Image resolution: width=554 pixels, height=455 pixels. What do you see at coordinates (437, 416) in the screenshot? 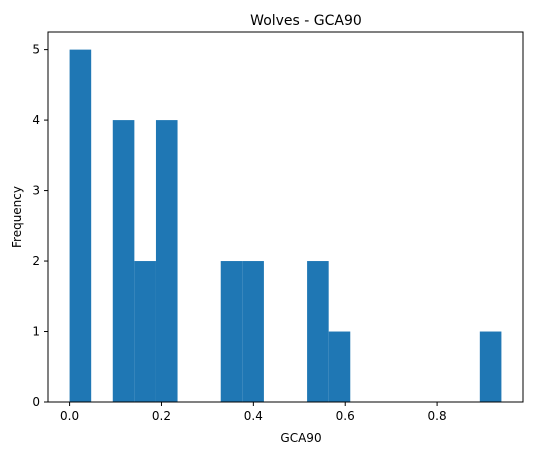
I see `x-tick-label: 0.8` at bounding box center [437, 416].